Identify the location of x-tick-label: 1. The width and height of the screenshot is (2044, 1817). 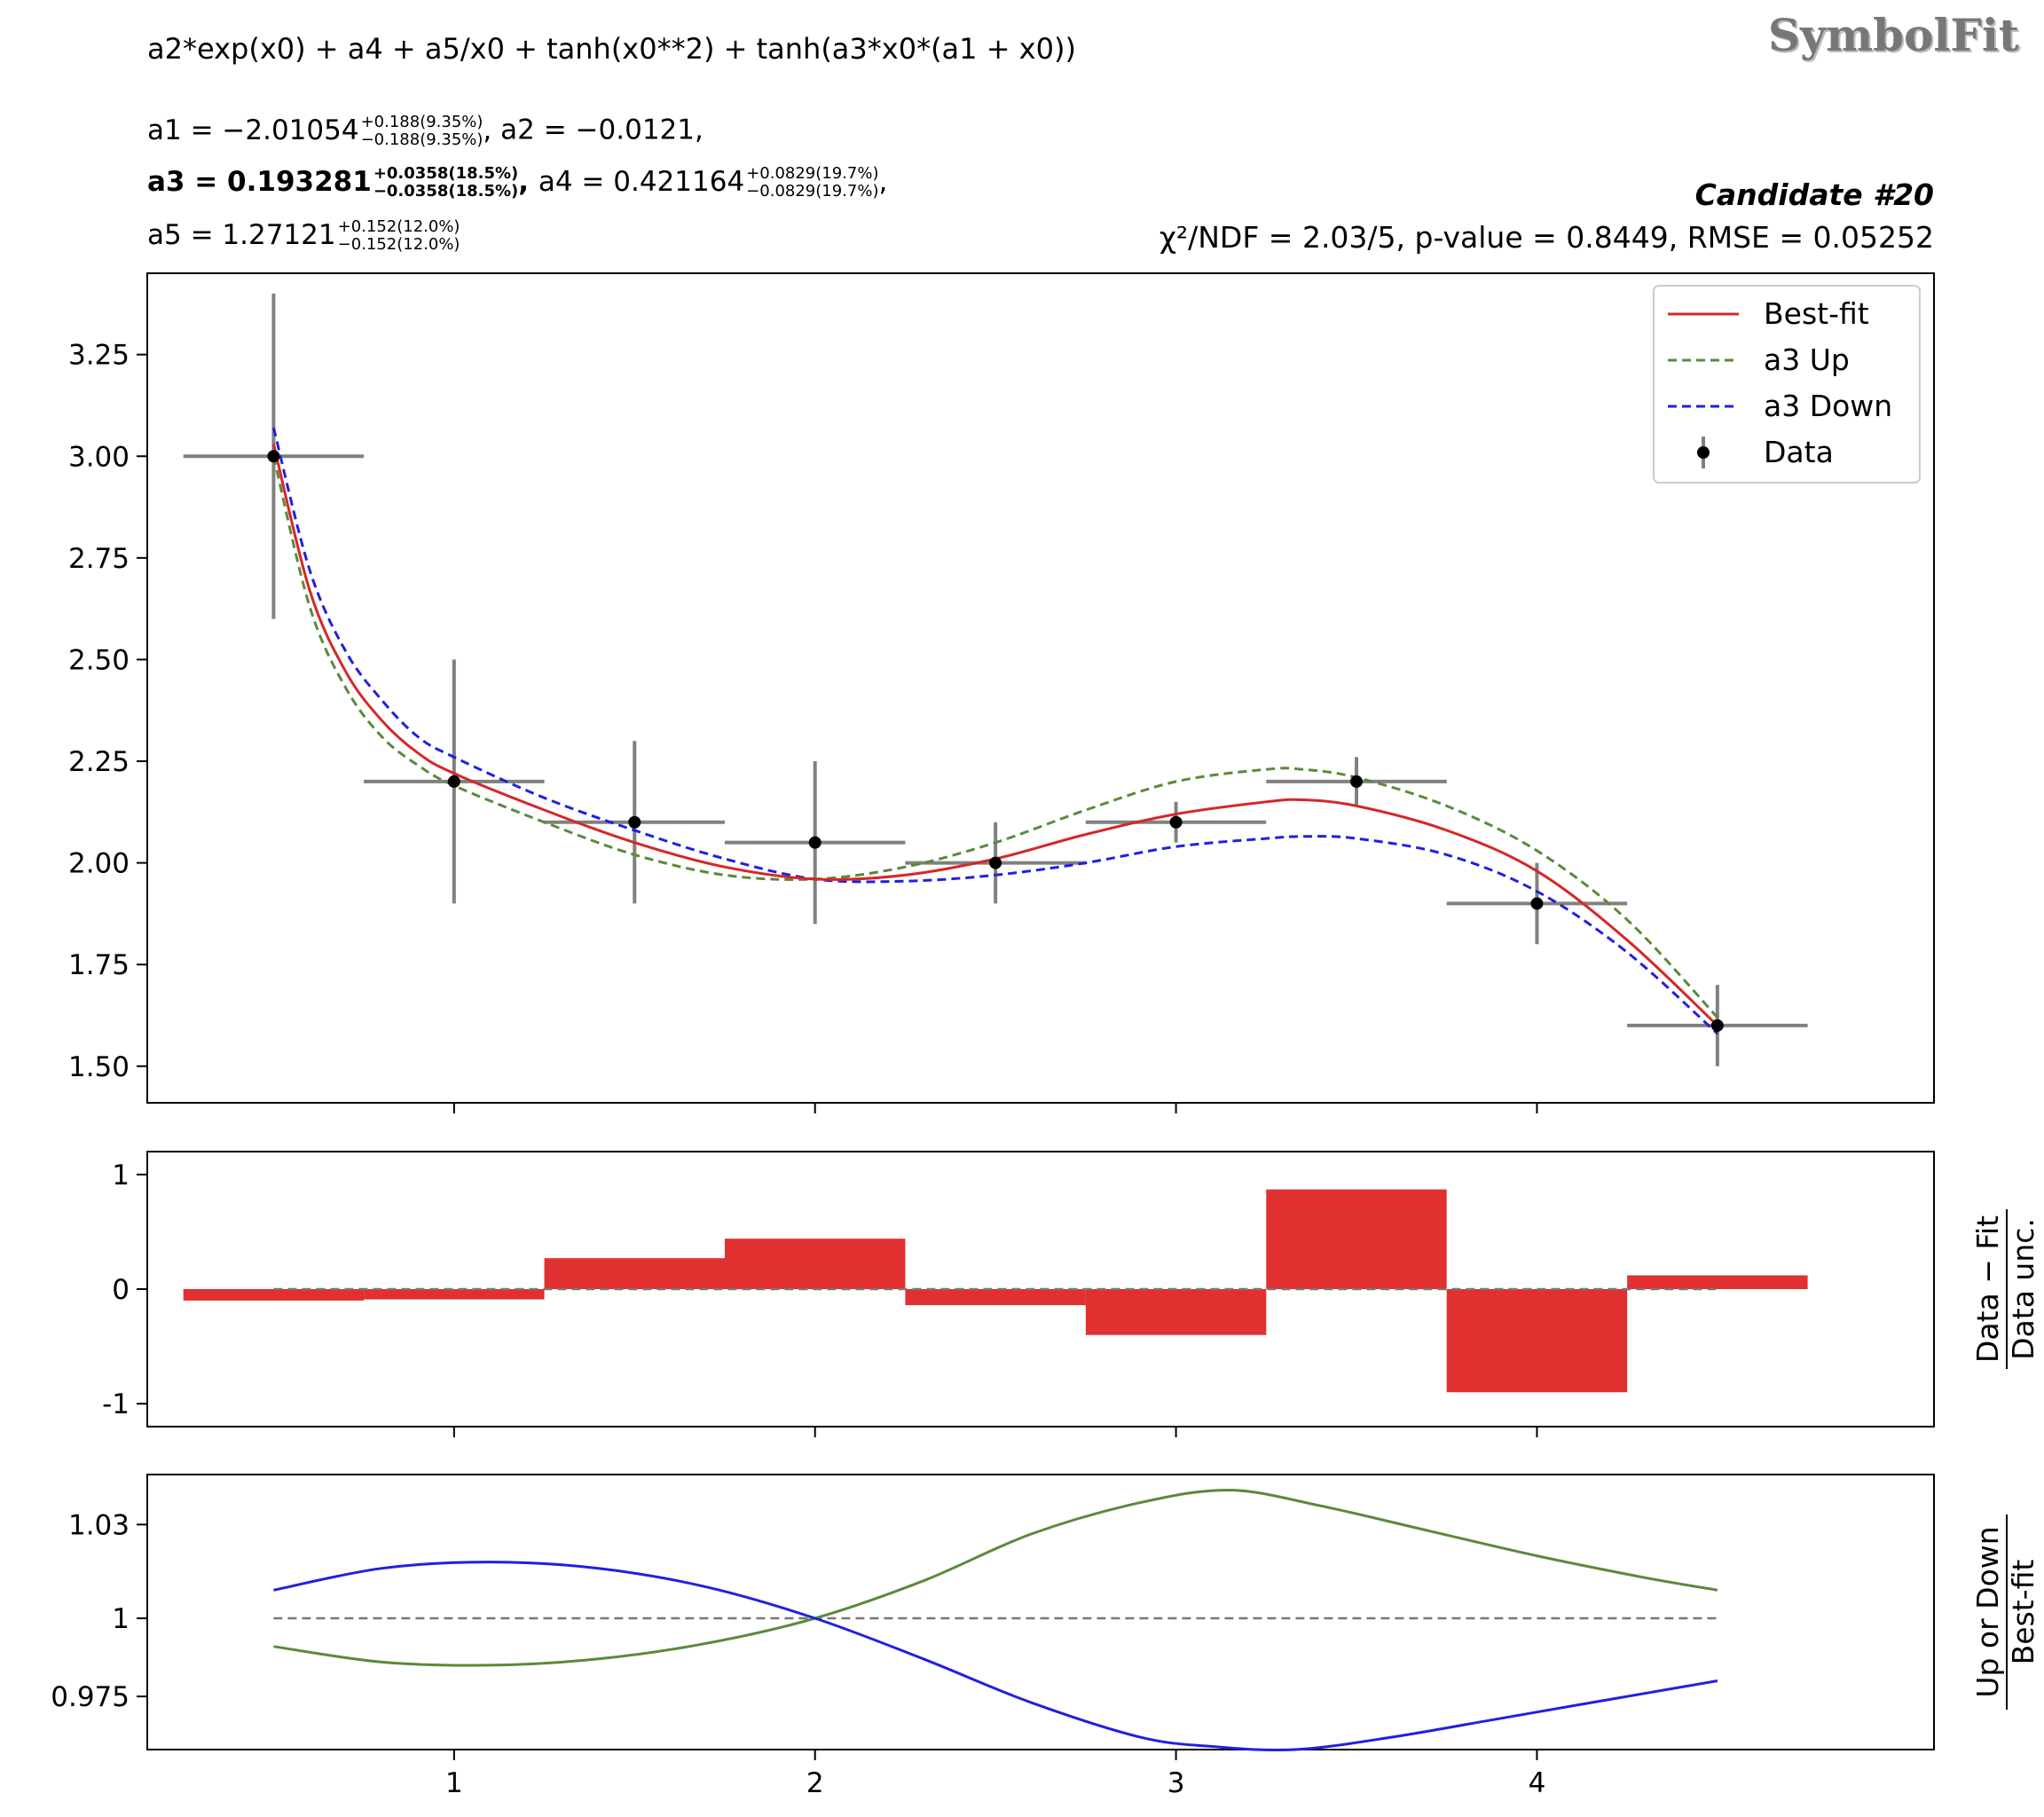
(454, 1783).